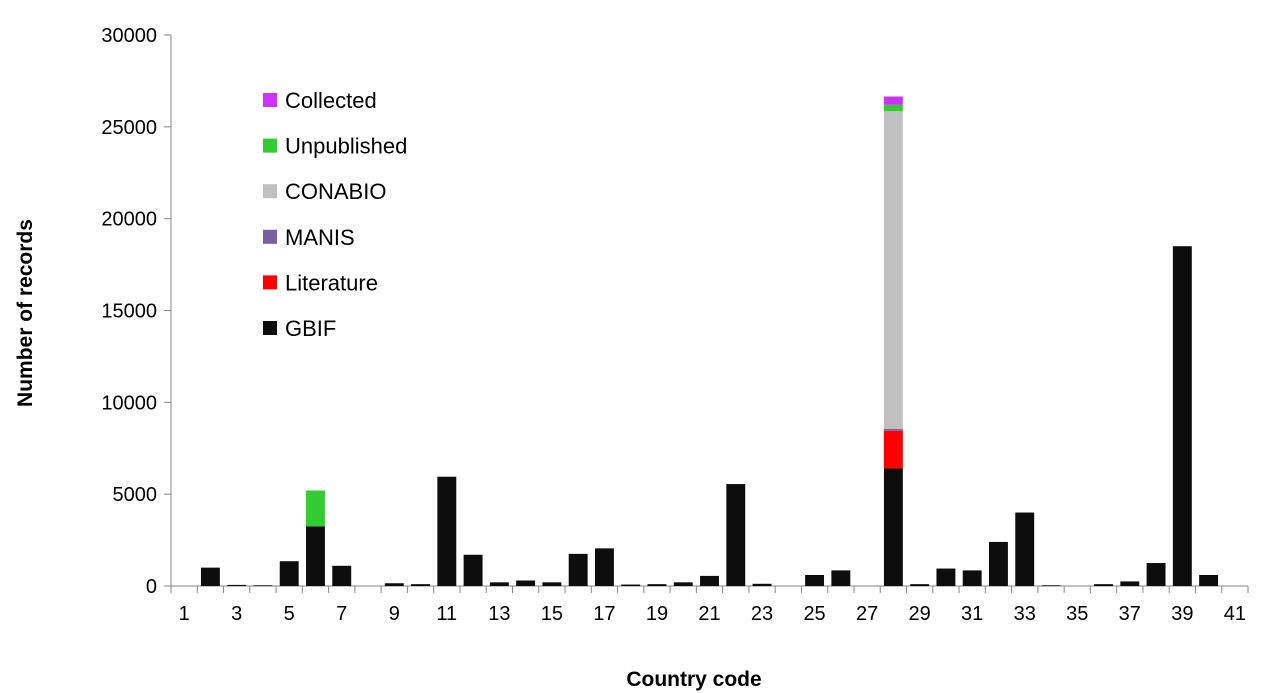 The image size is (1262, 693). What do you see at coordinates (129, 403) in the screenshot?
I see `y-tick-label: 10000` at bounding box center [129, 403].